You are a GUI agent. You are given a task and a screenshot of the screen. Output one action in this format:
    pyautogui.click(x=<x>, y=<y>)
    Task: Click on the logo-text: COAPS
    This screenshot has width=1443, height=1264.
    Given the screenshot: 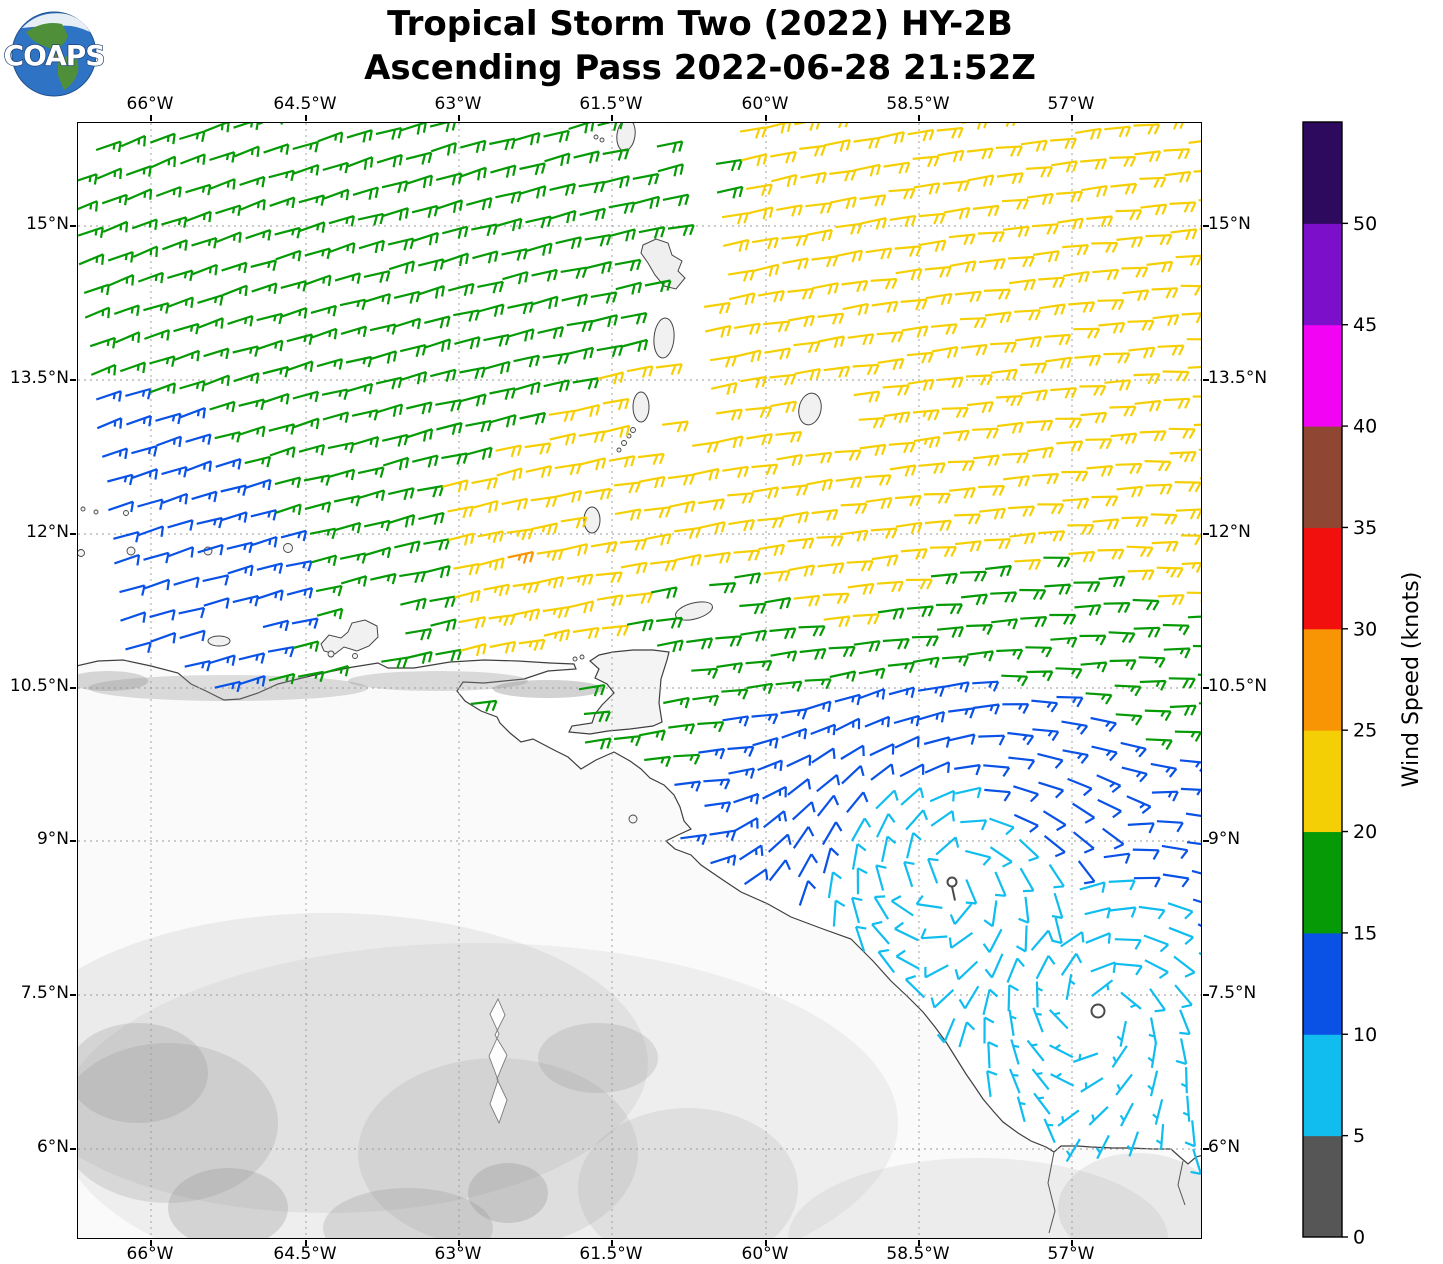 What is the action you would take?
    pyautogui.click(x=54, y=55)
    